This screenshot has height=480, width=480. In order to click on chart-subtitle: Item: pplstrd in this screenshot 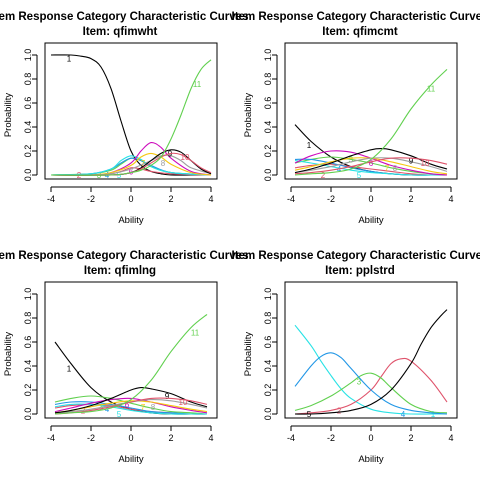, I will do `click(360, 271)`.